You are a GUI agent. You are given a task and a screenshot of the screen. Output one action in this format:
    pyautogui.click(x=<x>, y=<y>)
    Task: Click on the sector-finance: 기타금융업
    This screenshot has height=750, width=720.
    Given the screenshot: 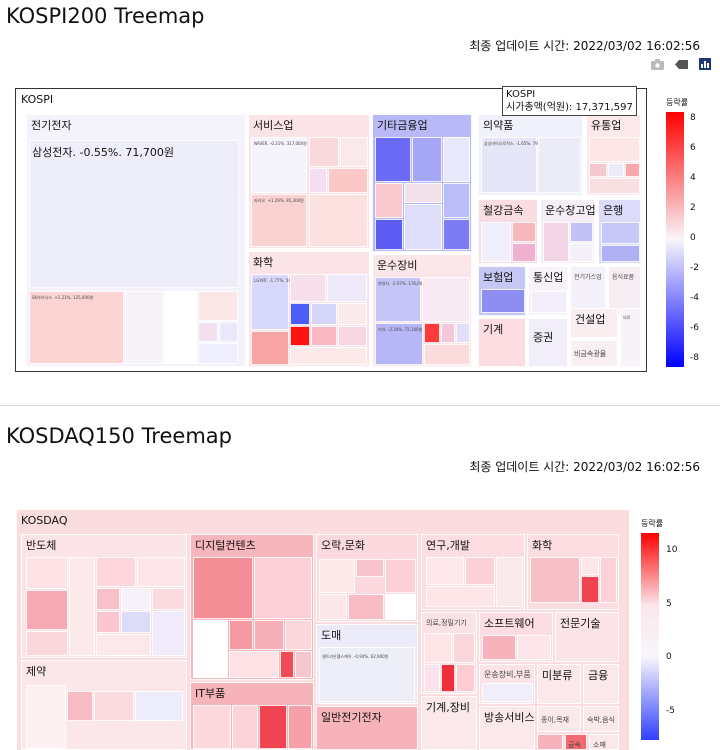 What is the action you would take?
    pyautogui.click(x=422, y=183)
    